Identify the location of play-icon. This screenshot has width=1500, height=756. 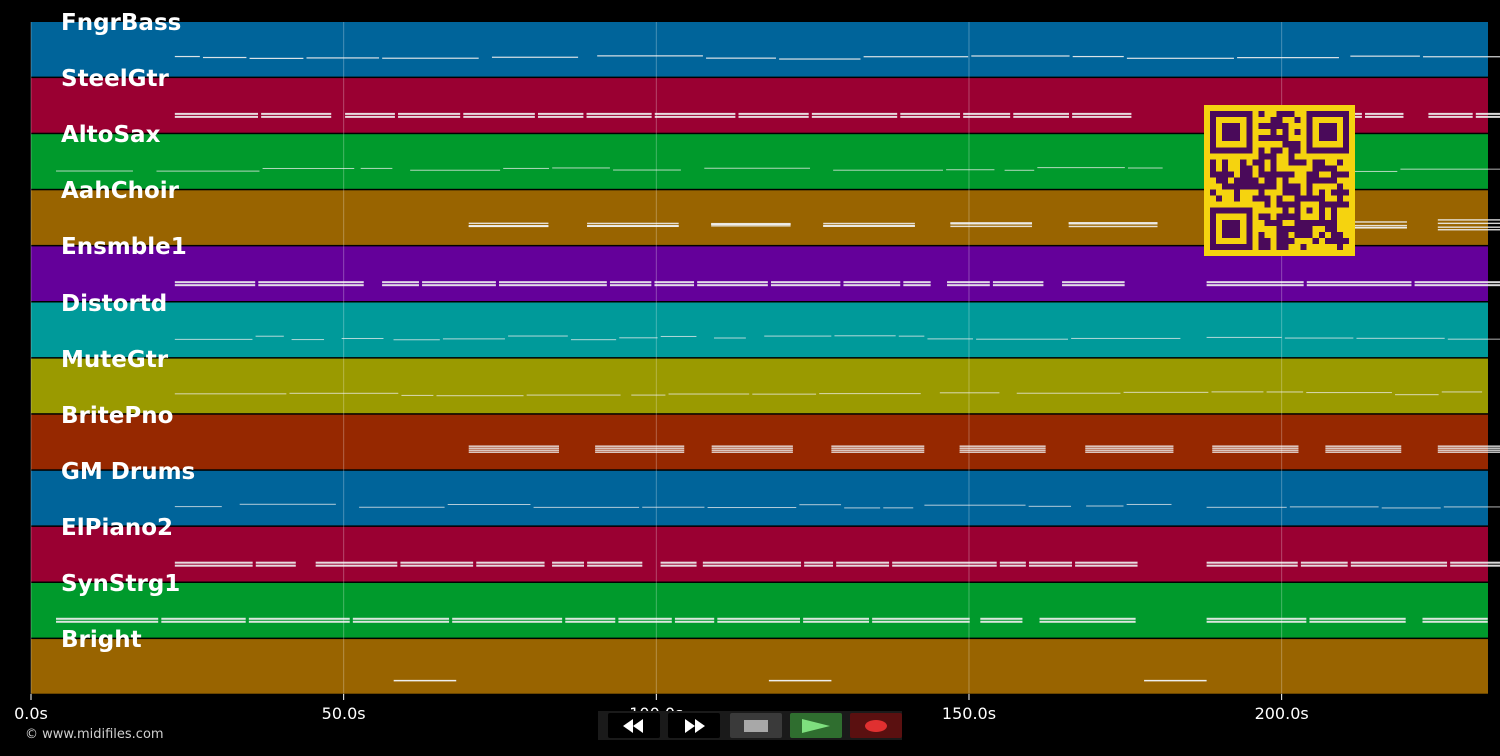
(816, 725).